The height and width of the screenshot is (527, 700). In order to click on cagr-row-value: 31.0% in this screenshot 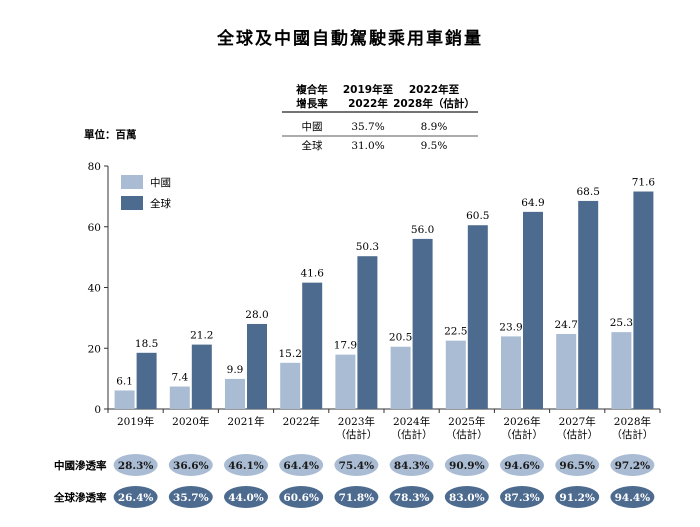, I will do `click(367, 146)`.